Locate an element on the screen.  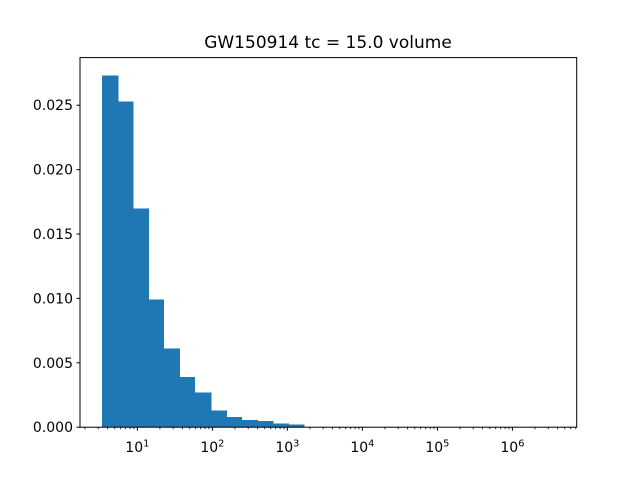
x-axis-tick-label: 10⁶ is located at coordinates (512, 448).